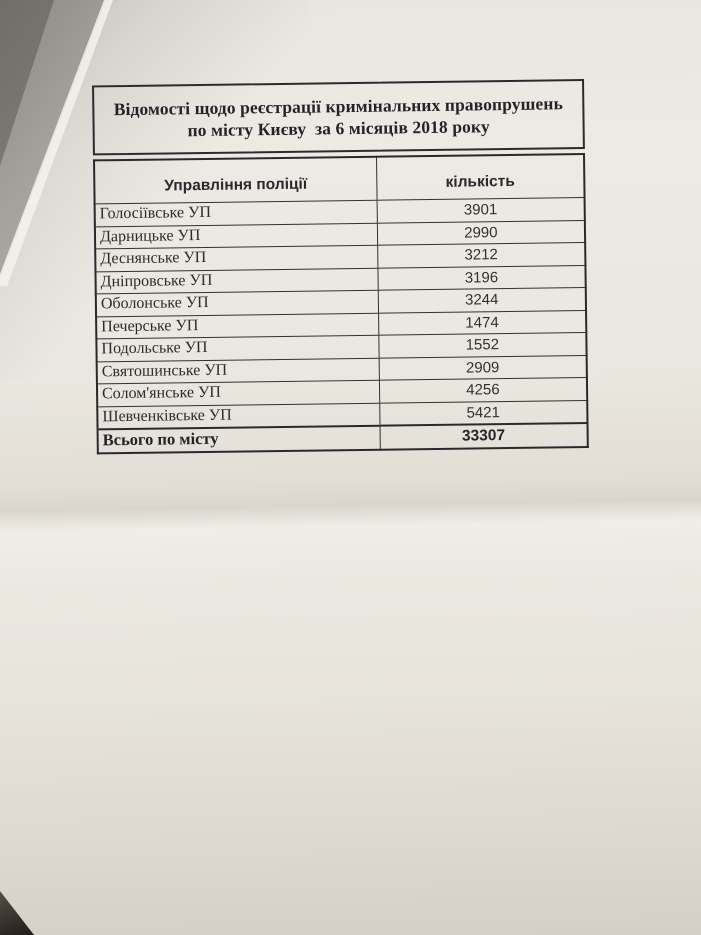 This screenshot has width=701, height=935. Describe the element at coordinates (483, 412) in the screenshot. I see `count-cell: 5421` at that location.